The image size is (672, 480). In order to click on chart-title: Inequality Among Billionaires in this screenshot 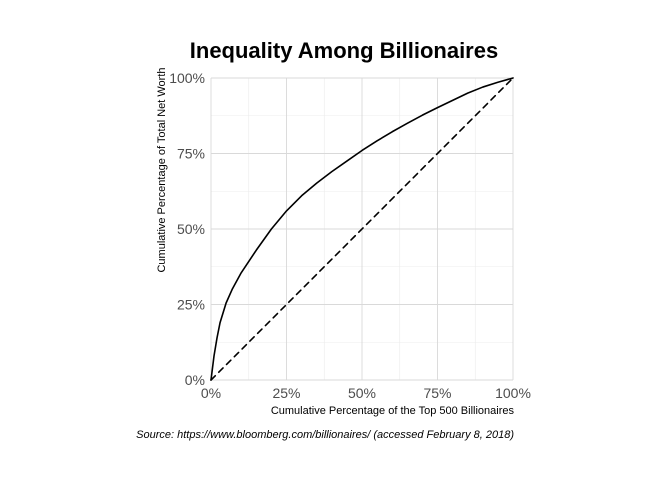, I will do `click(344, 50)`.